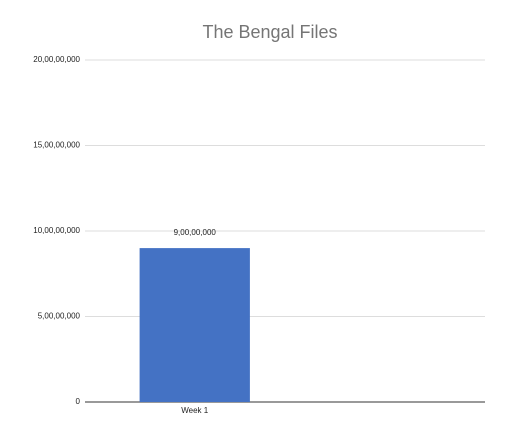 The image size is (505, 437). What do you see at coordinates (56, 59) in the screenshot?
I see `y-tick-label: 20,00,00,000` at bounding box center [56, 59].